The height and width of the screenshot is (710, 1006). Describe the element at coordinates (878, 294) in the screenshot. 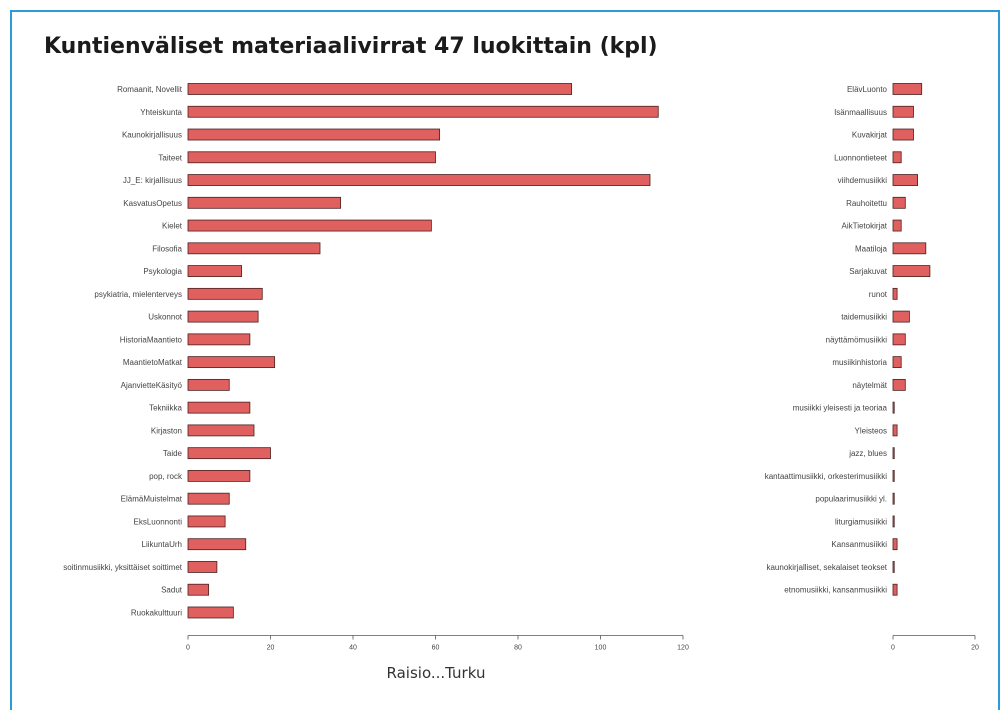

I see `category-label: runot` at that location.